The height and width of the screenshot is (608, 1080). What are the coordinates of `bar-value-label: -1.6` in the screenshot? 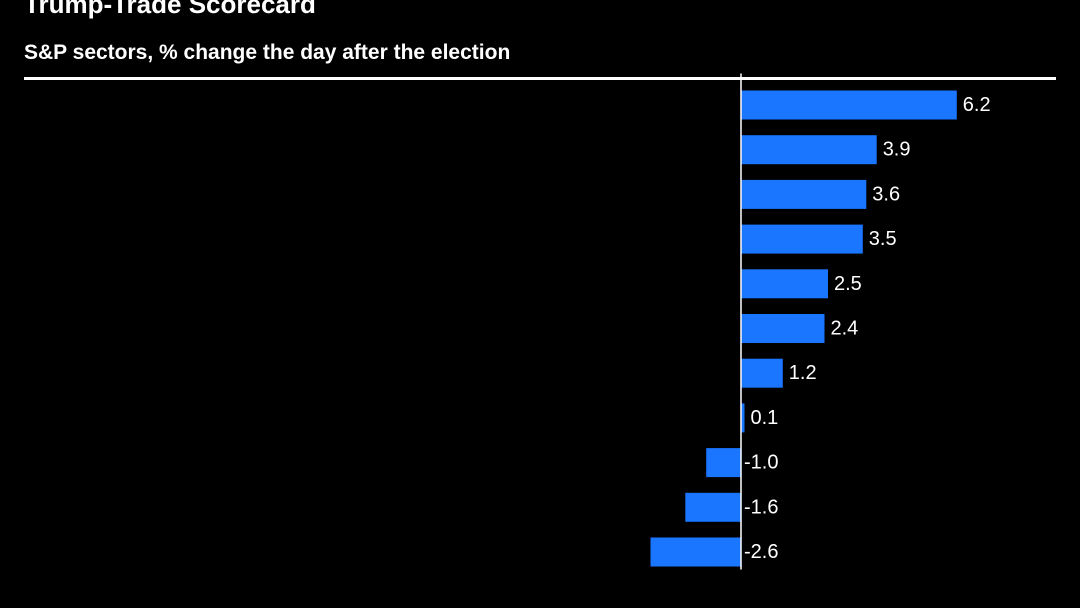 It's located at (761, 507).